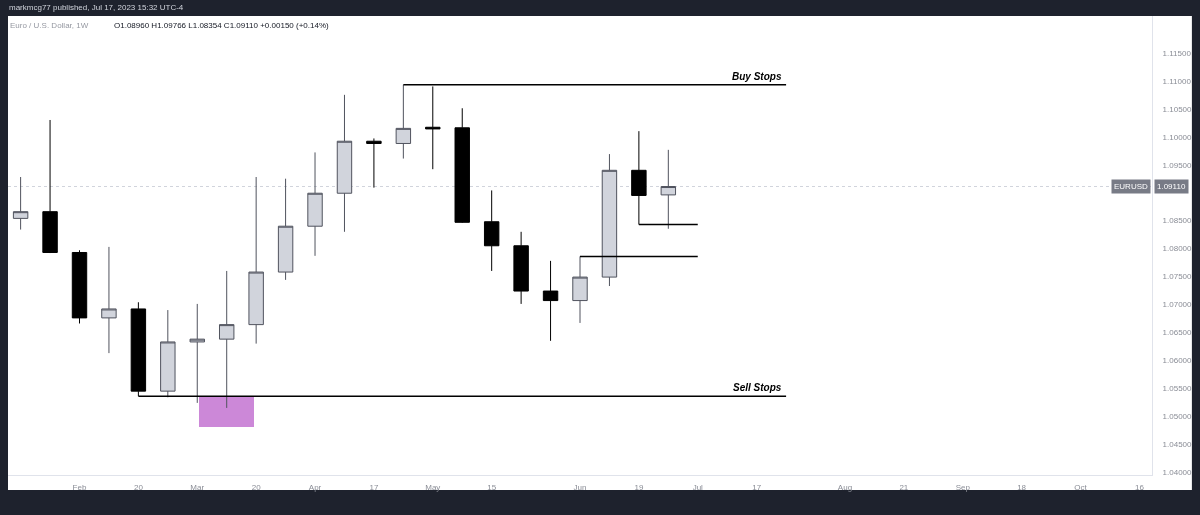  What do you see at coordinates (1131, 186) in the screenshot?
I see `ref-line-label: EURUSD` at bounding box center [1131, 186].